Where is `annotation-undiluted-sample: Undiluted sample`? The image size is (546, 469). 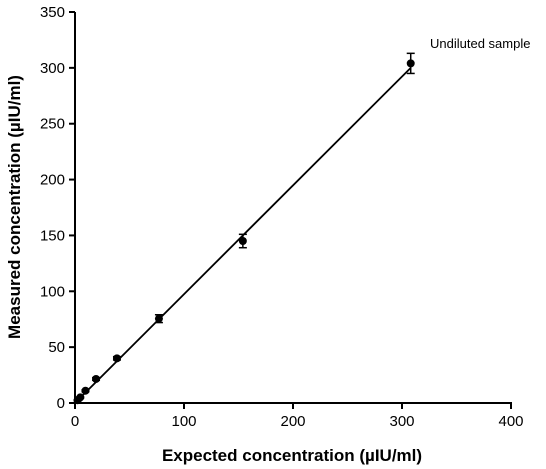
annotation-undiluted-sample: Undiluted sample is located at coordinates (480, 43).